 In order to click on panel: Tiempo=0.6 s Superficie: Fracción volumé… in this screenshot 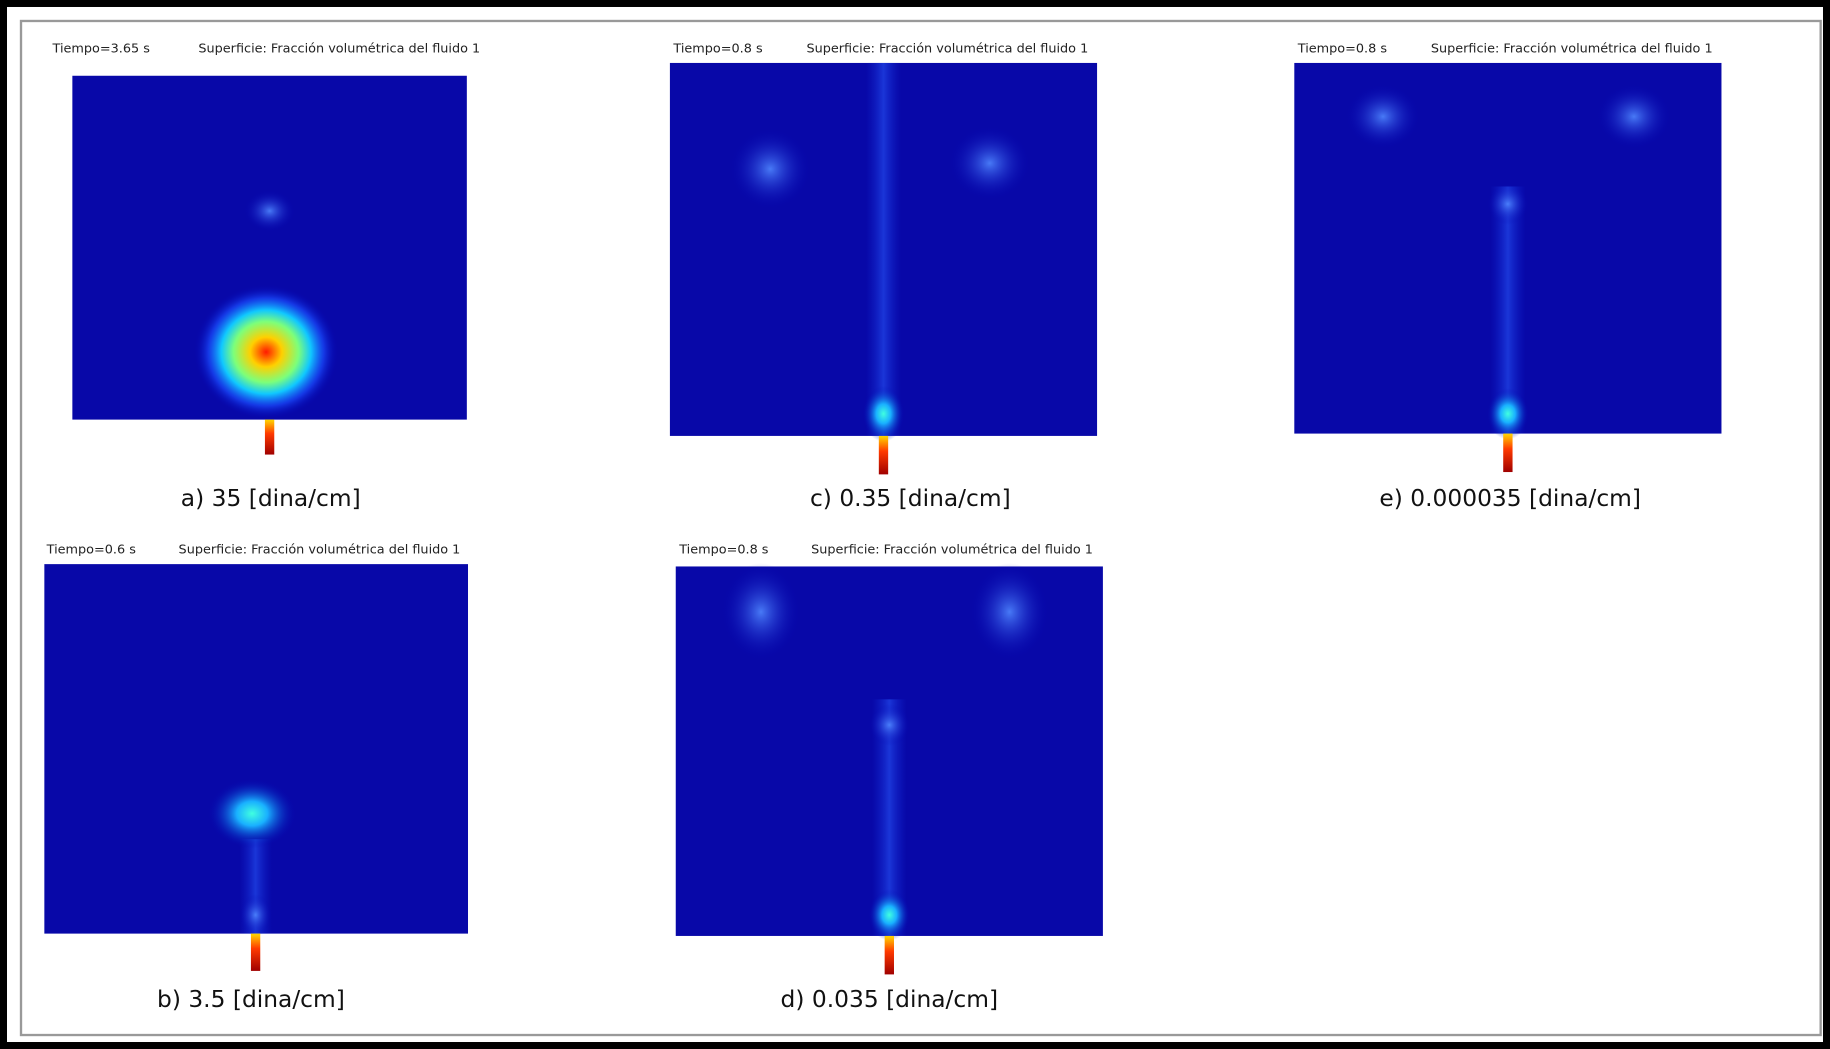, I will do `click(256, 778)`.